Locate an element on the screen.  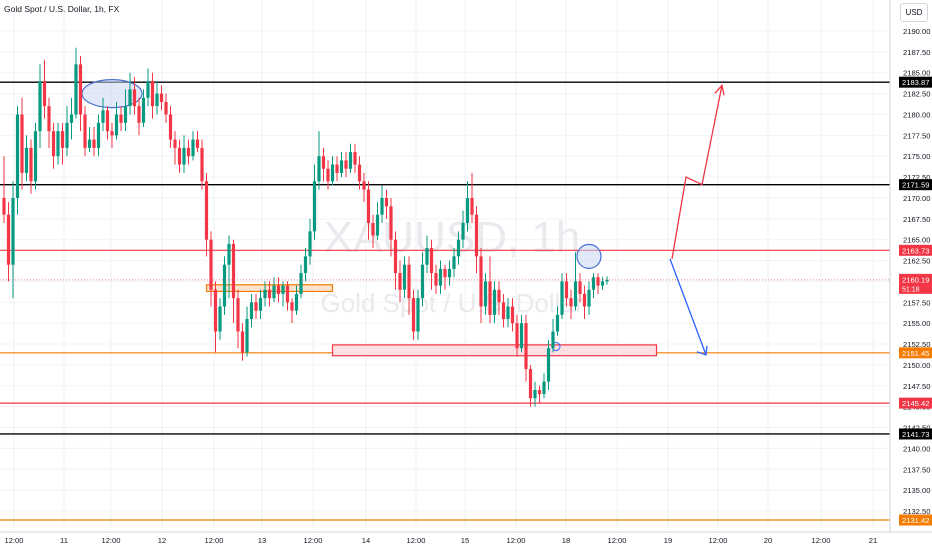
time-tick-label: 14 is located at coordinates (366, 540).